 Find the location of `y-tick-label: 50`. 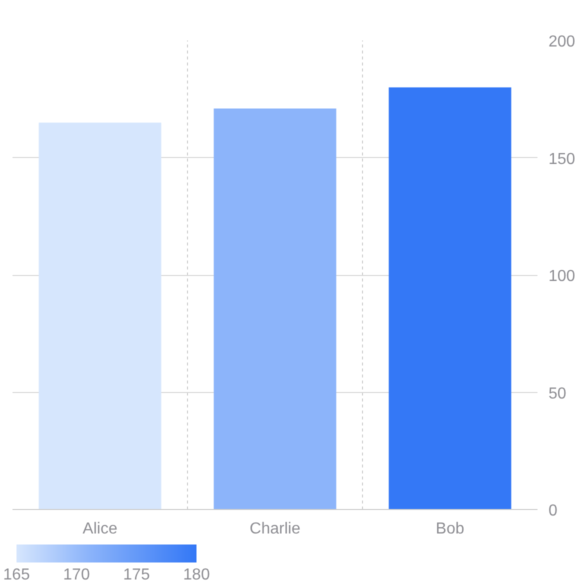

y-tick-label: 50 is located at coordinates (557, 393).